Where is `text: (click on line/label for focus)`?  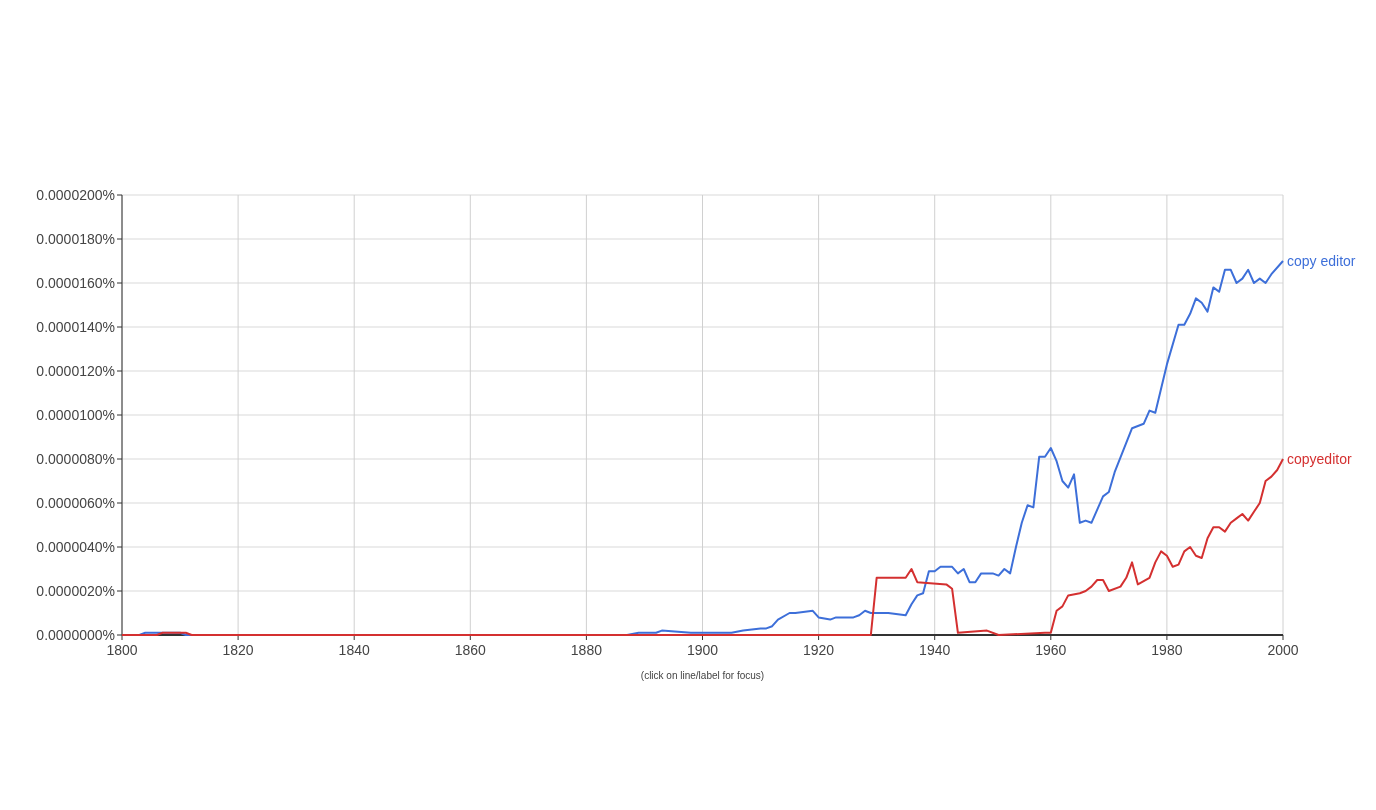
text: (click on line/label for focus) is located at coordinates (702, 675).